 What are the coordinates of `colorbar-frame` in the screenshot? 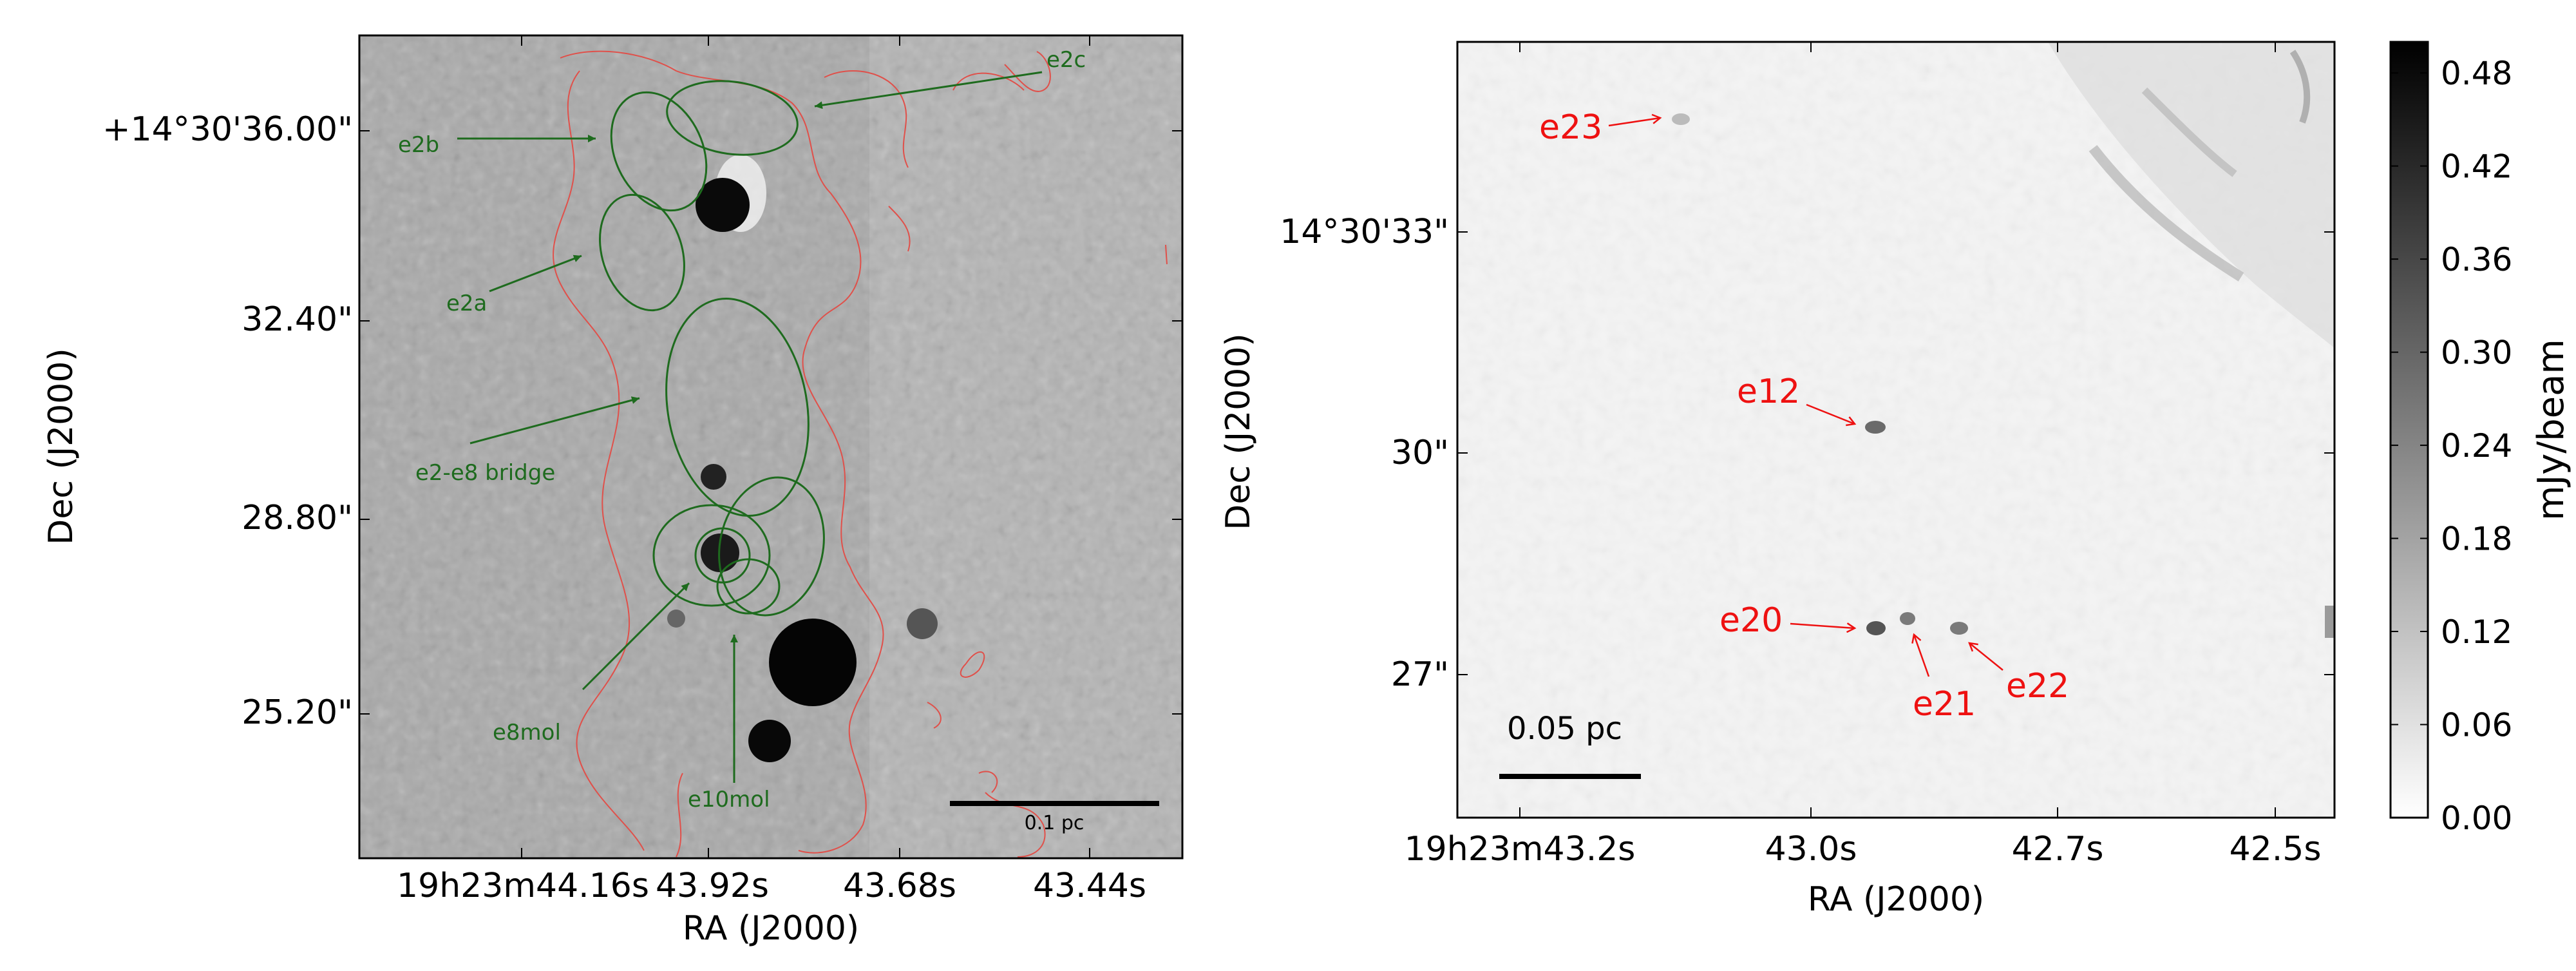 It's located at (2409, 430).